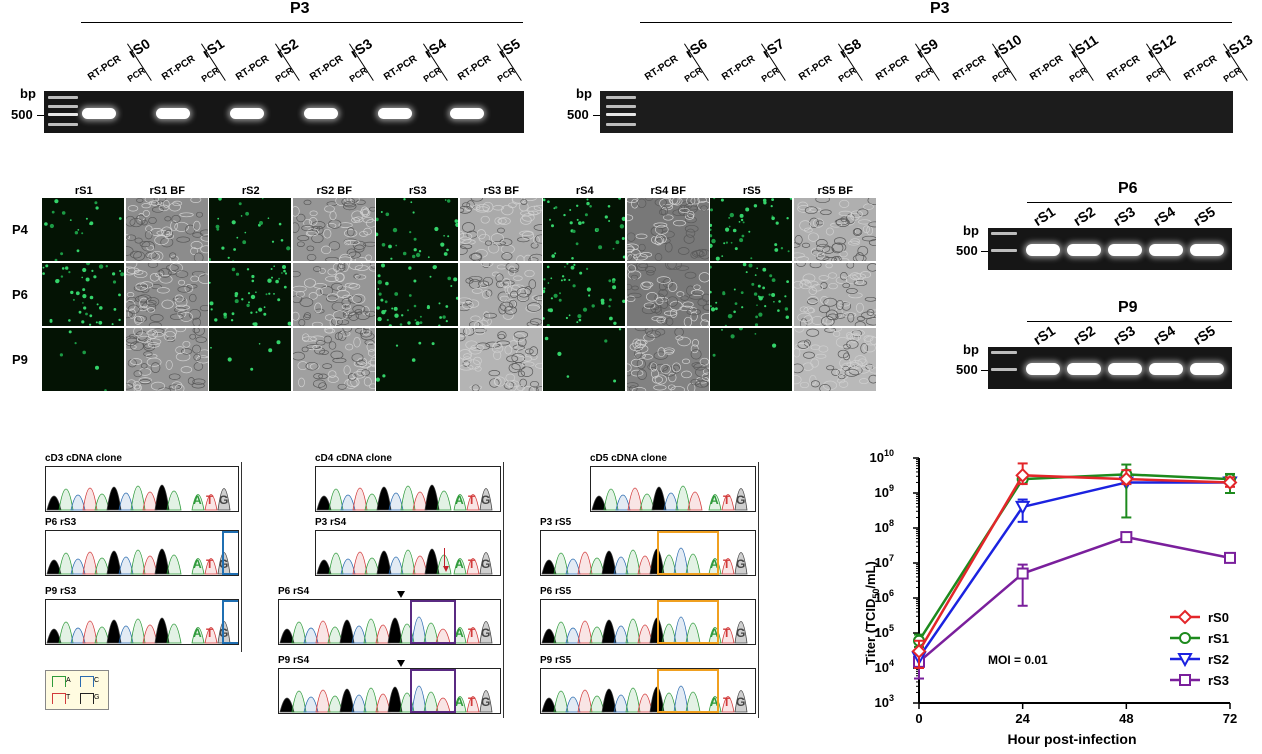 This screenshot has height=754, width=1262. Describe the element at coordinates (889, 453) in the screenshot. I see `y-tick-exp: 10` at that location.